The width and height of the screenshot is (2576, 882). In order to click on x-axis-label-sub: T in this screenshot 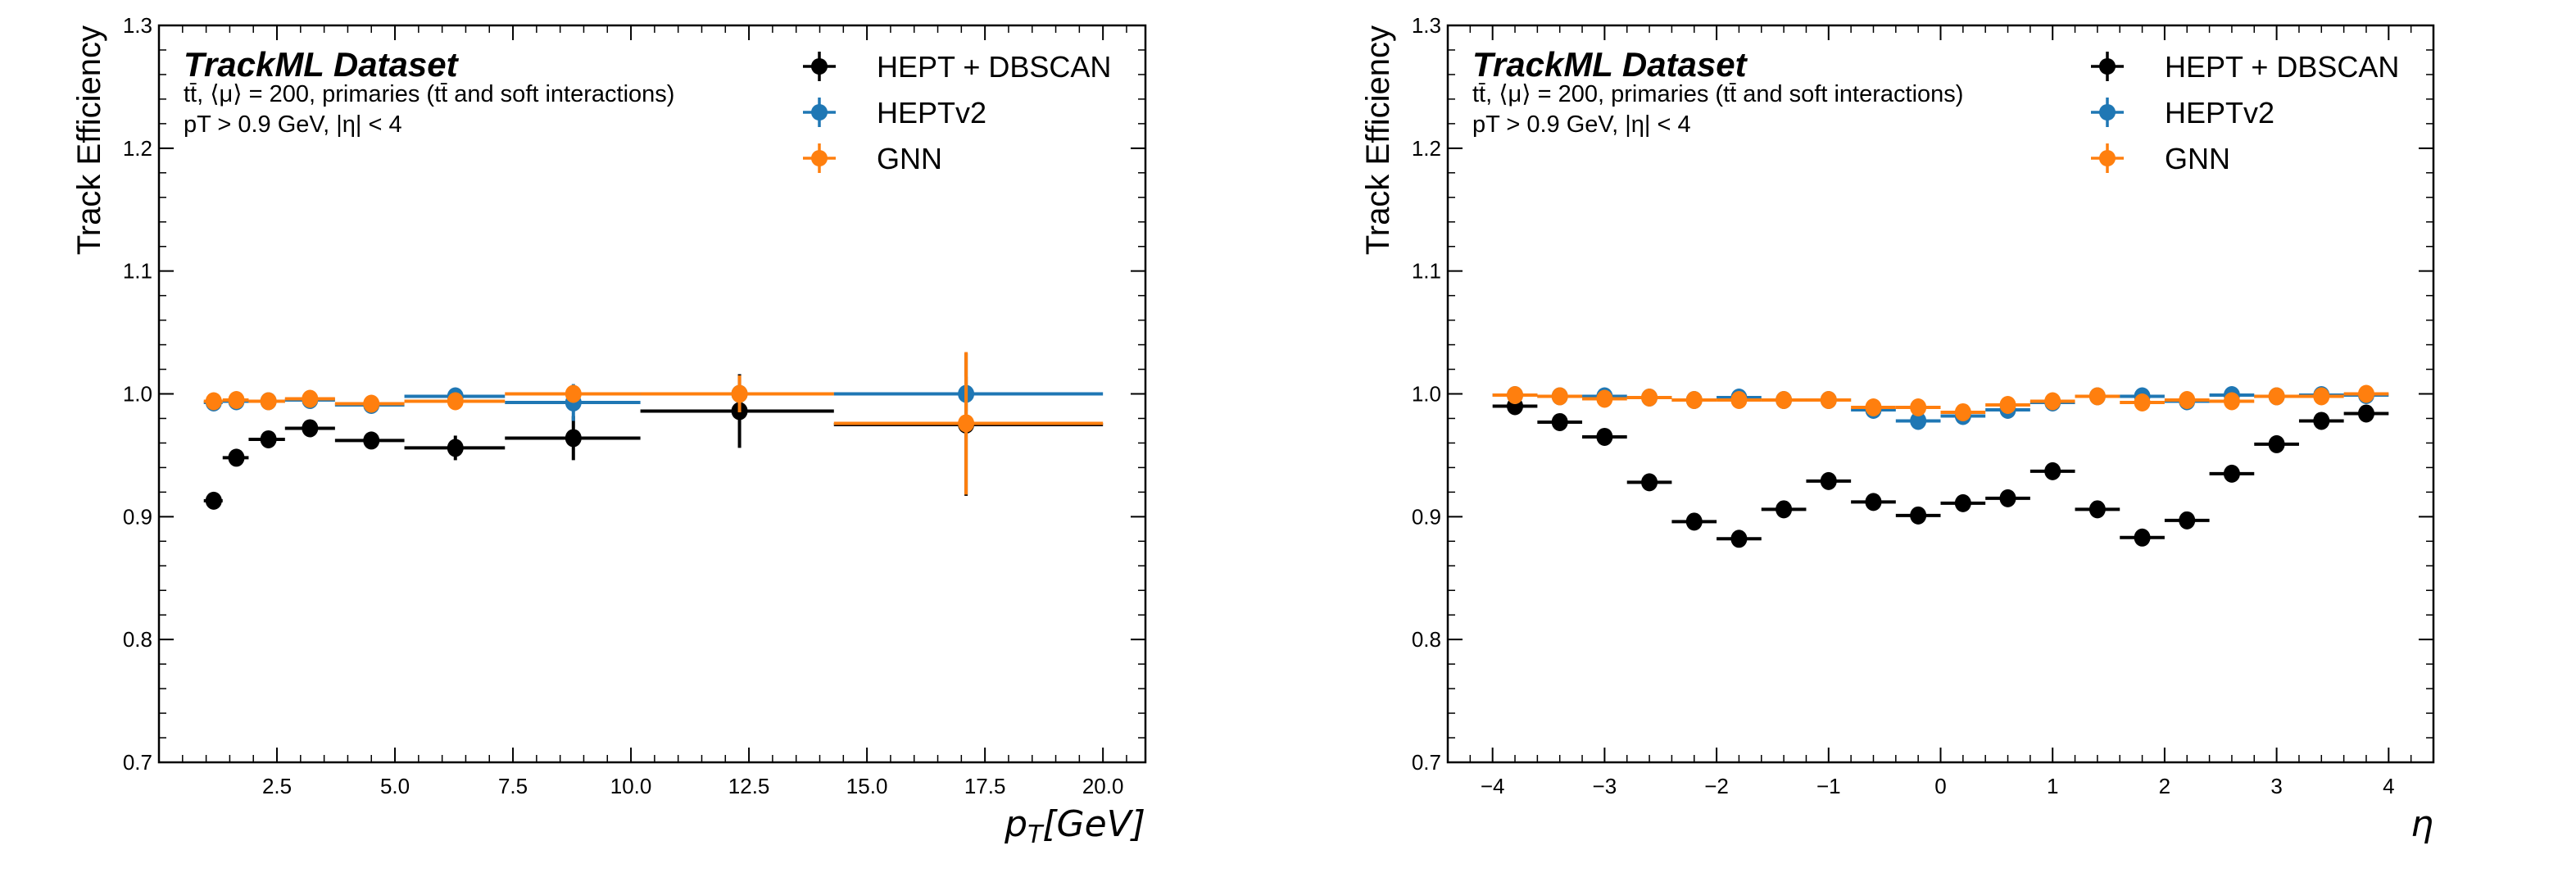, I will do `click(1036, 835)`.